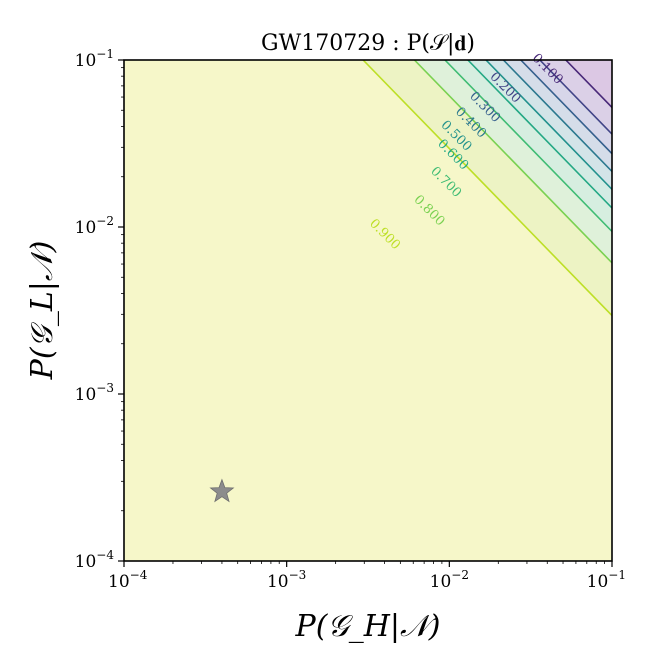 This screenshot has width=664, height=664. What do you see at coordinates (368, 43) in the screenshot?
I see `chart-title: GW170729 : P(𝒮|𝐝)` at bounding box center [368, 43].